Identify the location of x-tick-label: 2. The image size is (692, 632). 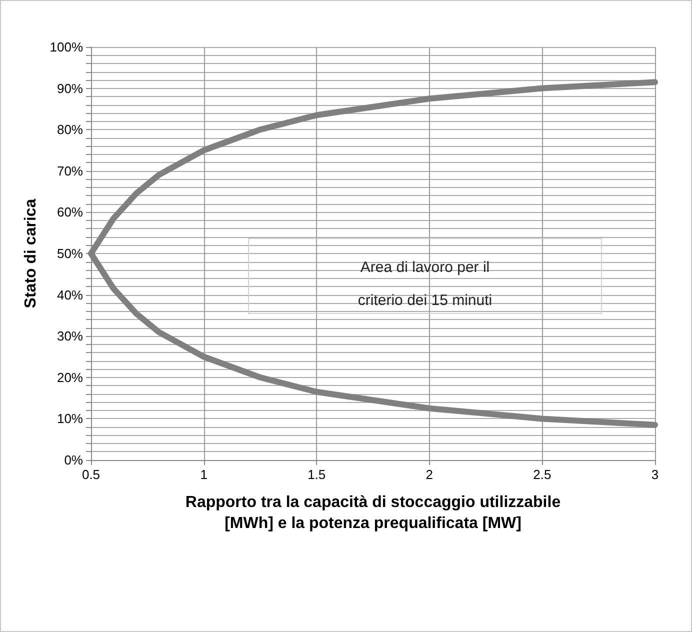
(430, 474).